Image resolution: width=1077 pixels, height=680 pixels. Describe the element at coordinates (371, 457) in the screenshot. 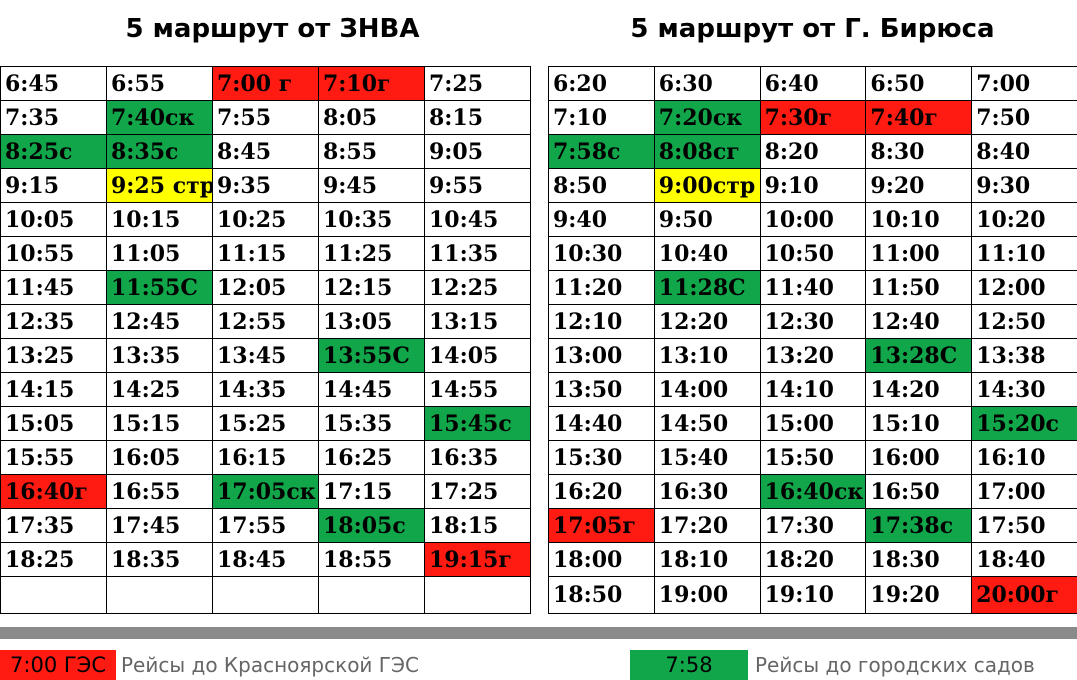

I see `time-cell: 16:25` at that location.